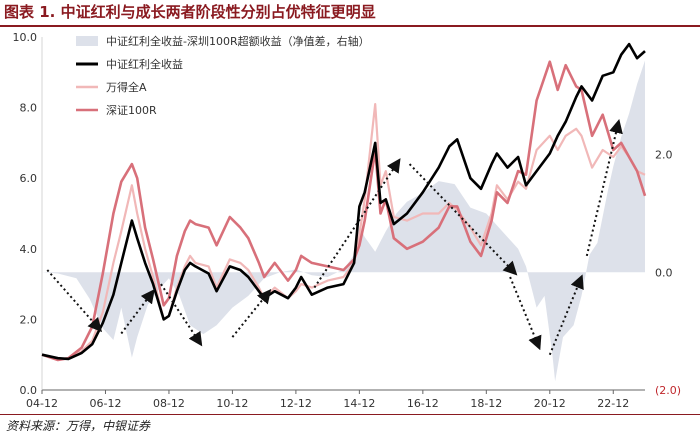 This screenshot has height=438, width=700. I want to click on y-left-tick-label: 4.0, so click(29, 249).